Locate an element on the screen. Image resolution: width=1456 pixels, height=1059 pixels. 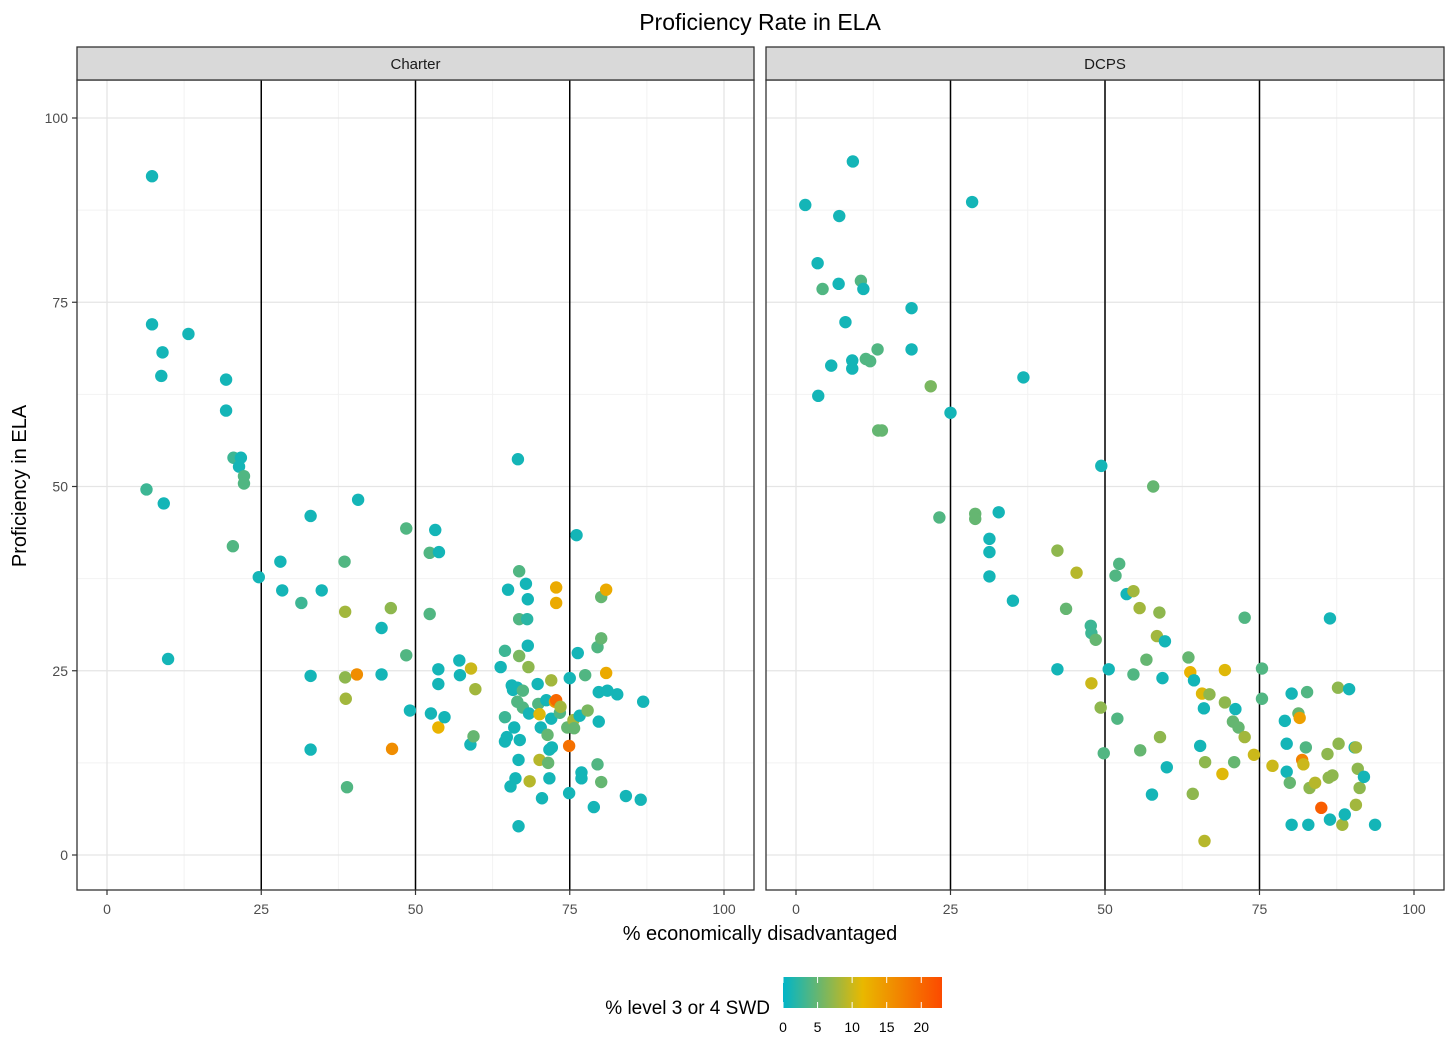
y-axis-title: Proficiency in ELA is located at coordinates (20, 485).